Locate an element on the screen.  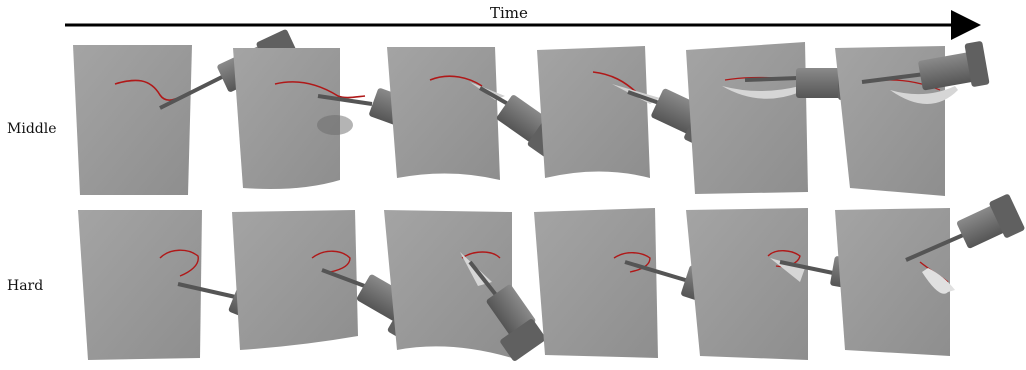
row-label-hard: Hard is located at coordinates (25, 286).